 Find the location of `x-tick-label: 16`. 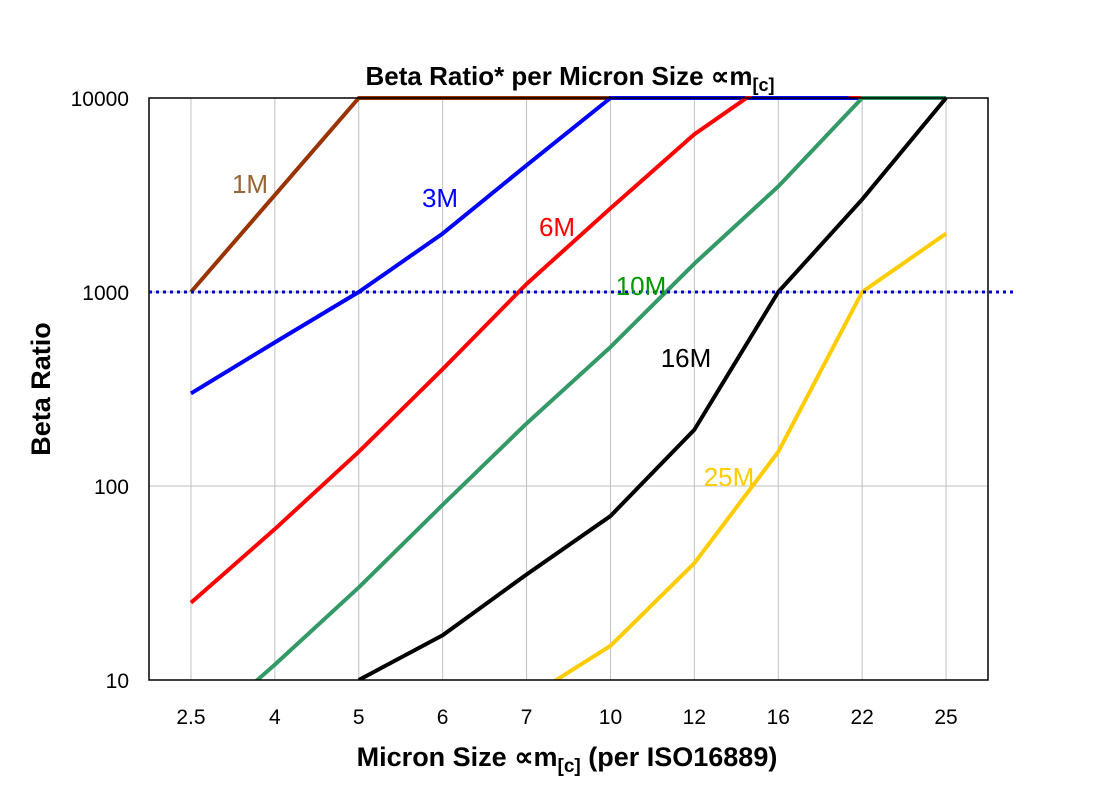

x-tick-label: 16 is located at coordinates (778, 717).